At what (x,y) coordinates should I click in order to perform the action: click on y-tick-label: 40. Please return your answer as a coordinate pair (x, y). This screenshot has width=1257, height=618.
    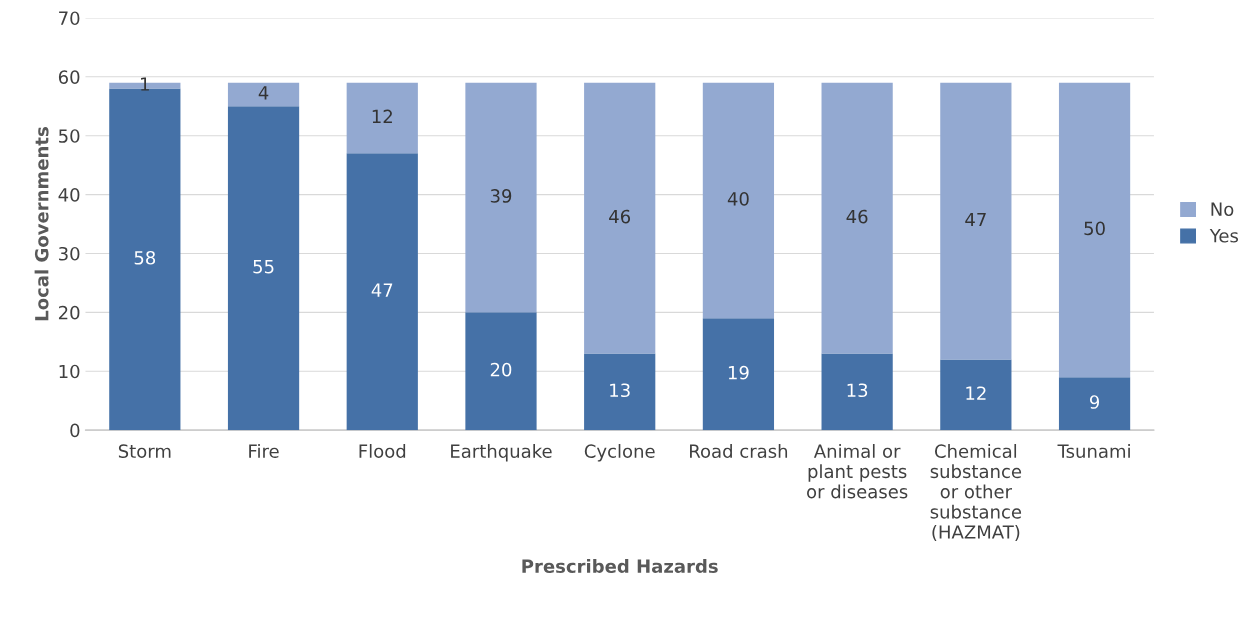
    Looking at the image, I should click on (69, 195).